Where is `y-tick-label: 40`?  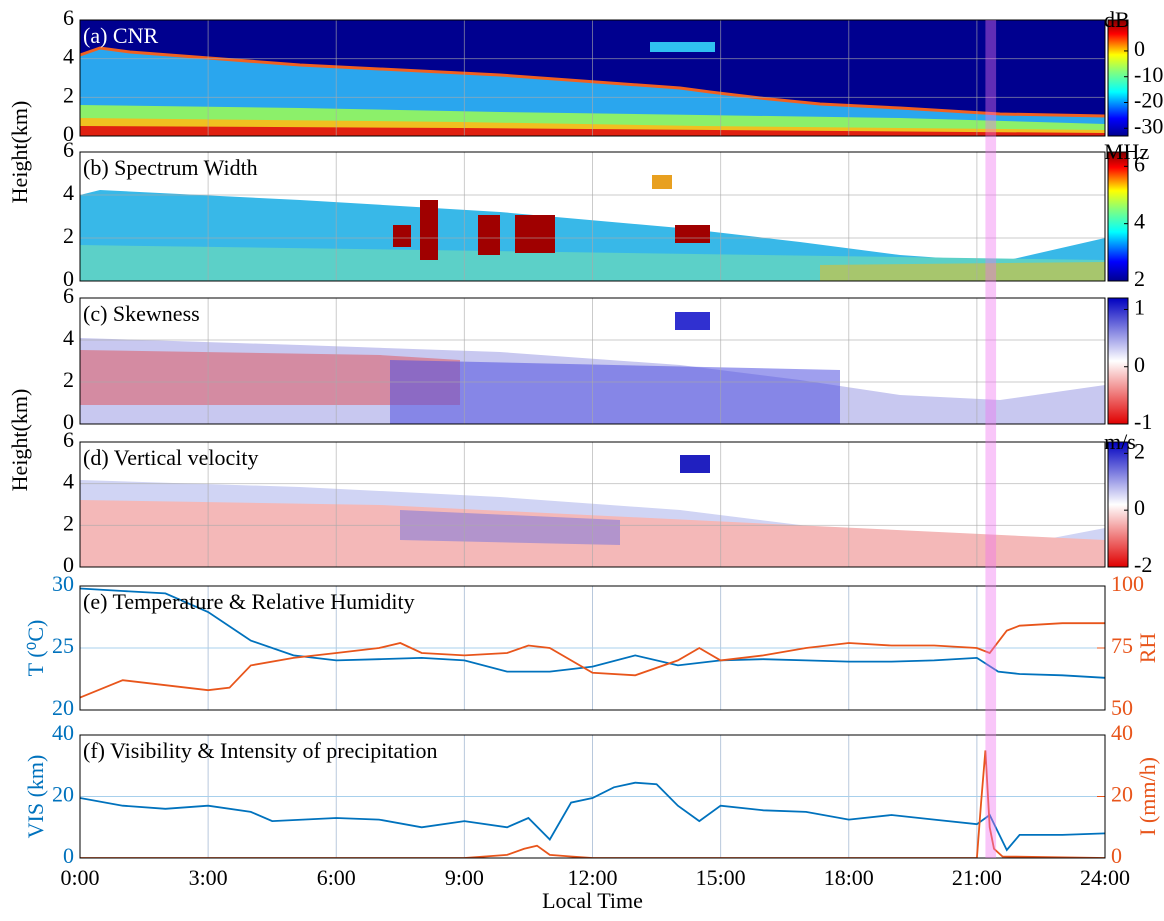
y-tick-label: 40 is located at coordinates (63, 732).